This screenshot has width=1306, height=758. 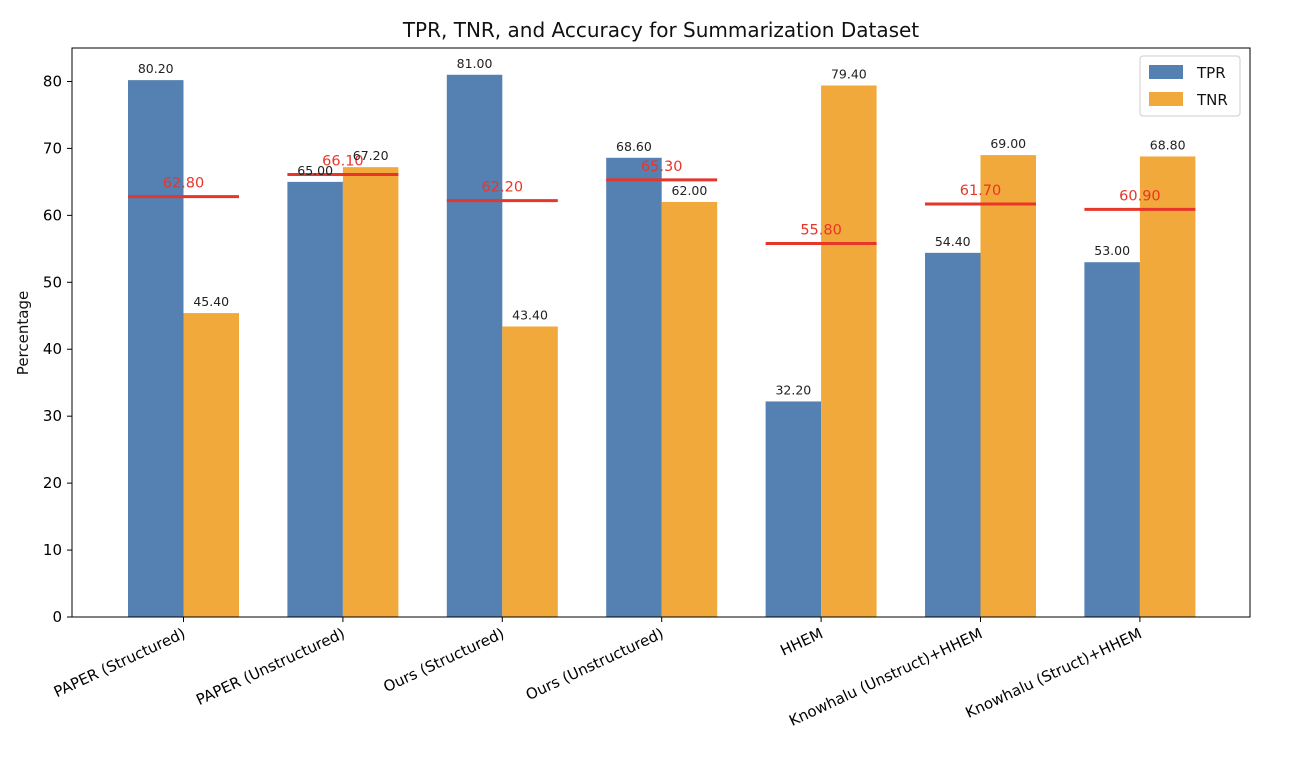 What do you see at coordinates (1112, 250) in the screenshot?
I see `bar-label-tpr-6: 53.00` at bounding box center [1112, 250].